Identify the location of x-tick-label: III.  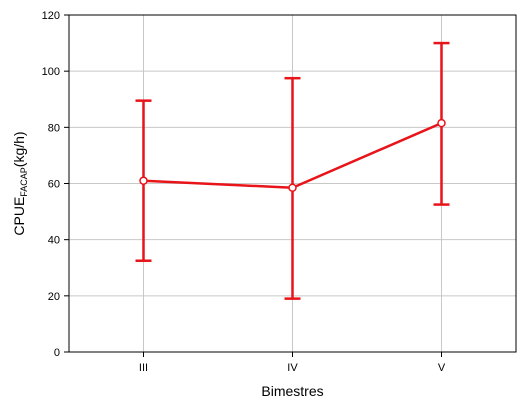
(143, 368).